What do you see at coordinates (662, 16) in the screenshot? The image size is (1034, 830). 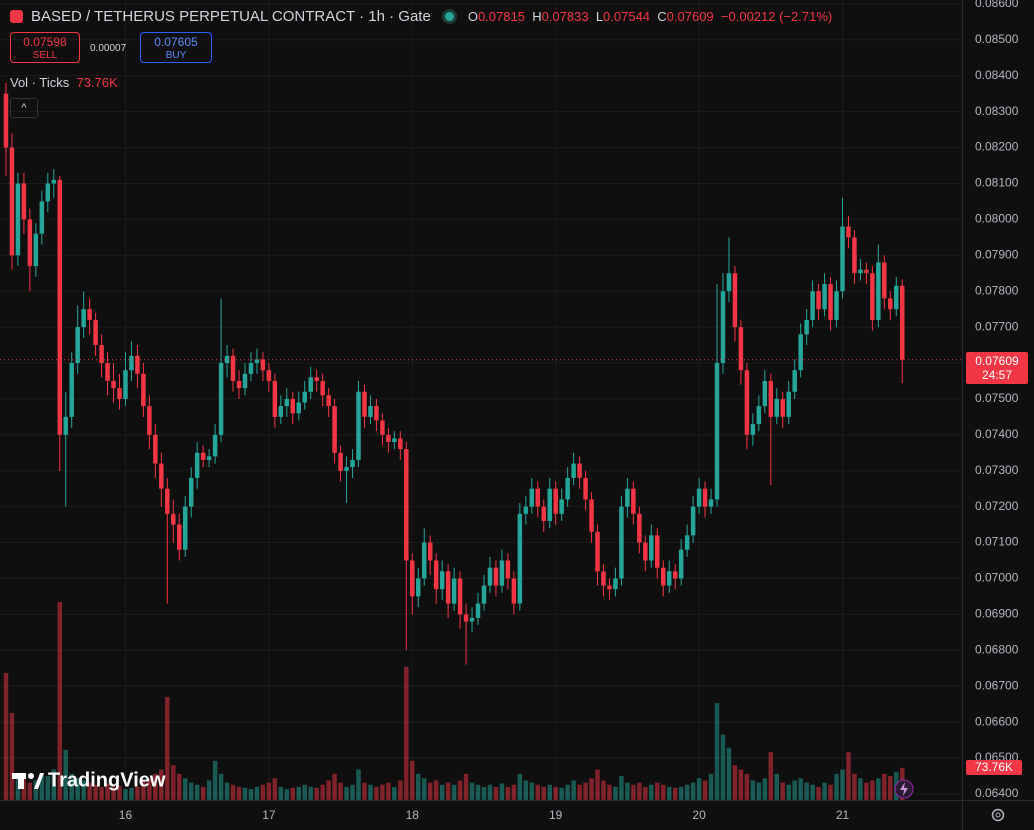 I see `c-label: C` at bounding box center [662, 16].